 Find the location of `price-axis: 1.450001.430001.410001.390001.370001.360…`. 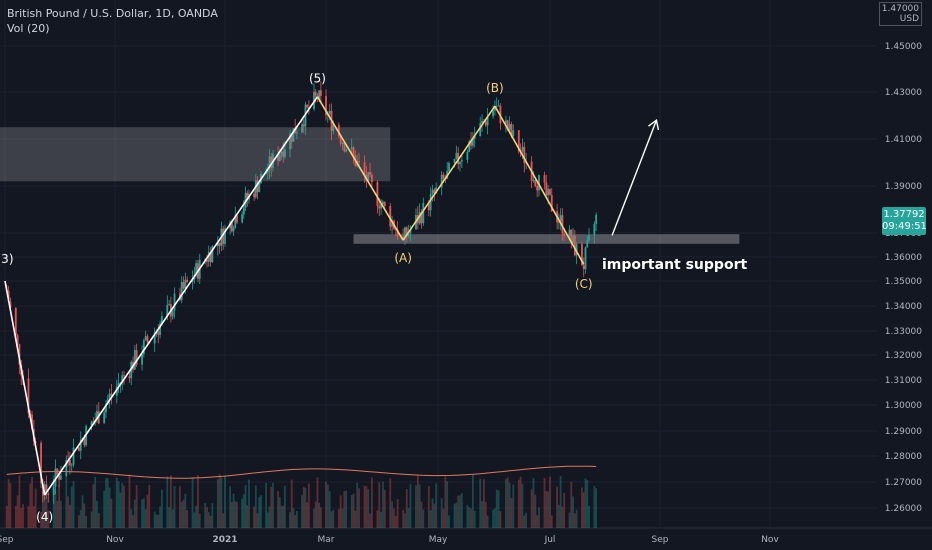

price-axis: 1.450001.430001.410001.390001.370001.360… is located at coordinates (903, 278).